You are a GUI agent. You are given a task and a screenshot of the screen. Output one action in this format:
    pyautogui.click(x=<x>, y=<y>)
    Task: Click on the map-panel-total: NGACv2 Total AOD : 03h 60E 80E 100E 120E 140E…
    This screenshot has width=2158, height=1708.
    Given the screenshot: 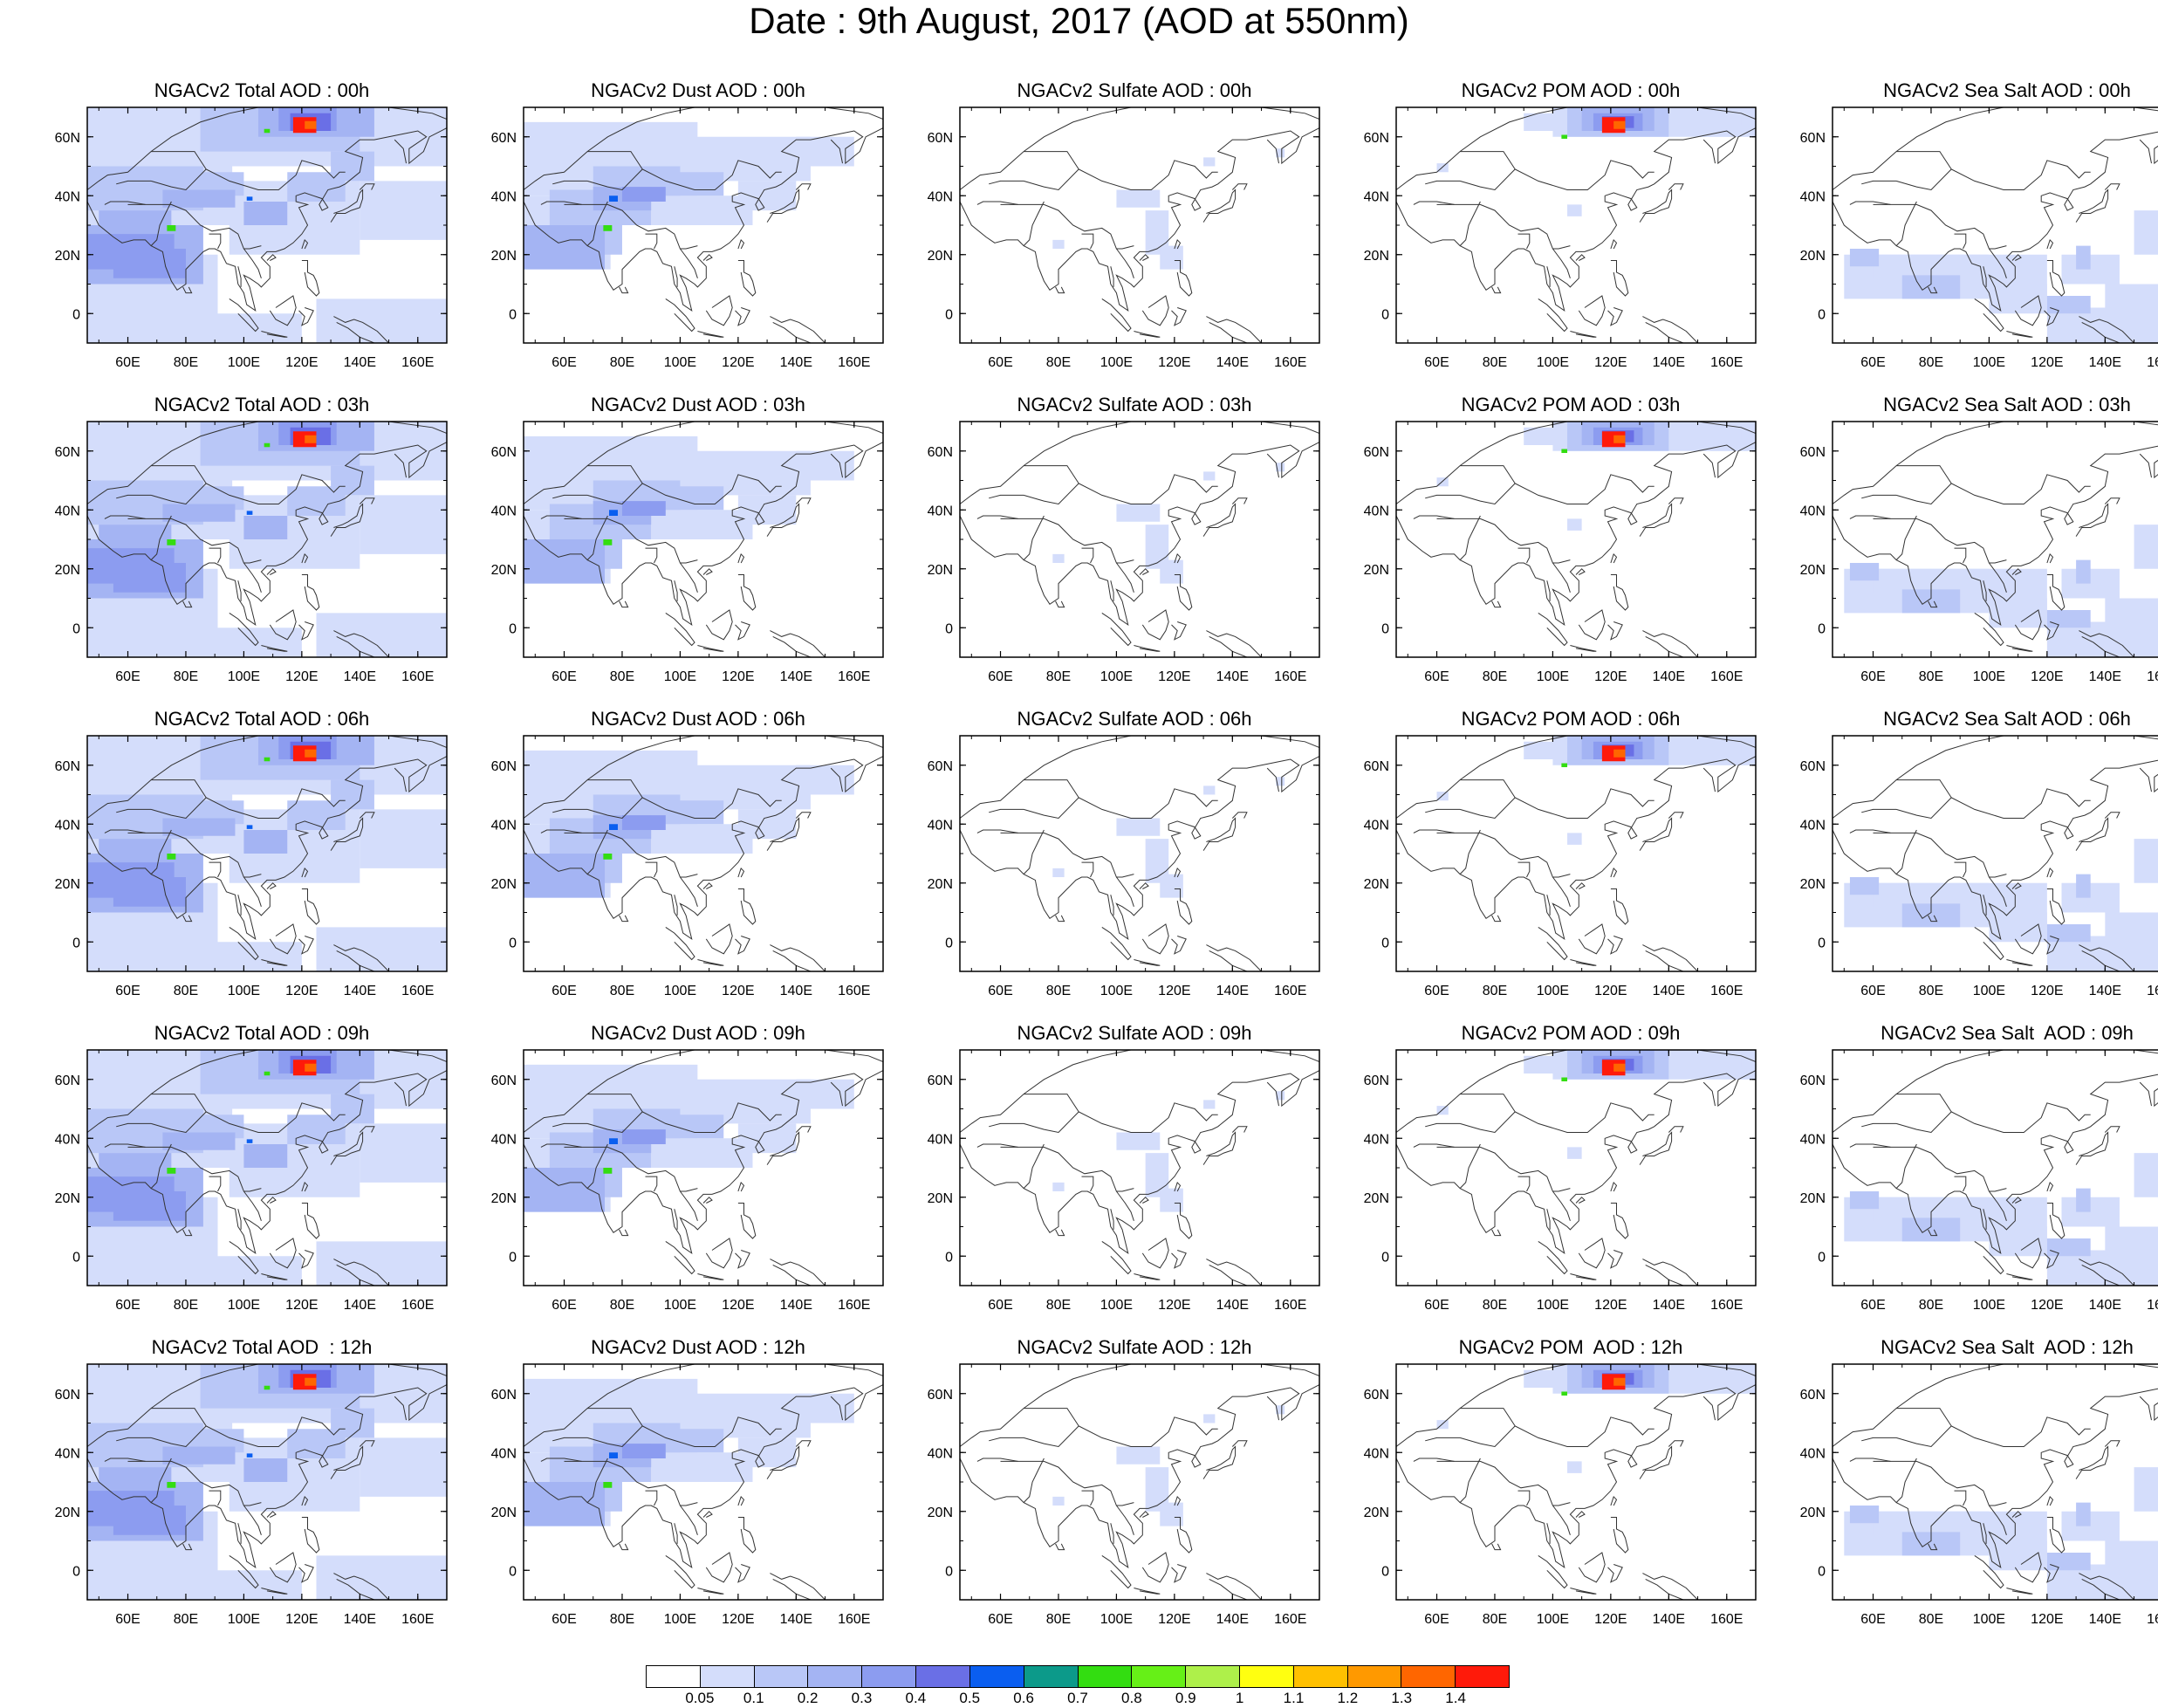 What is the action you would take?
    pyautogui.click(x=253, y=550)
    